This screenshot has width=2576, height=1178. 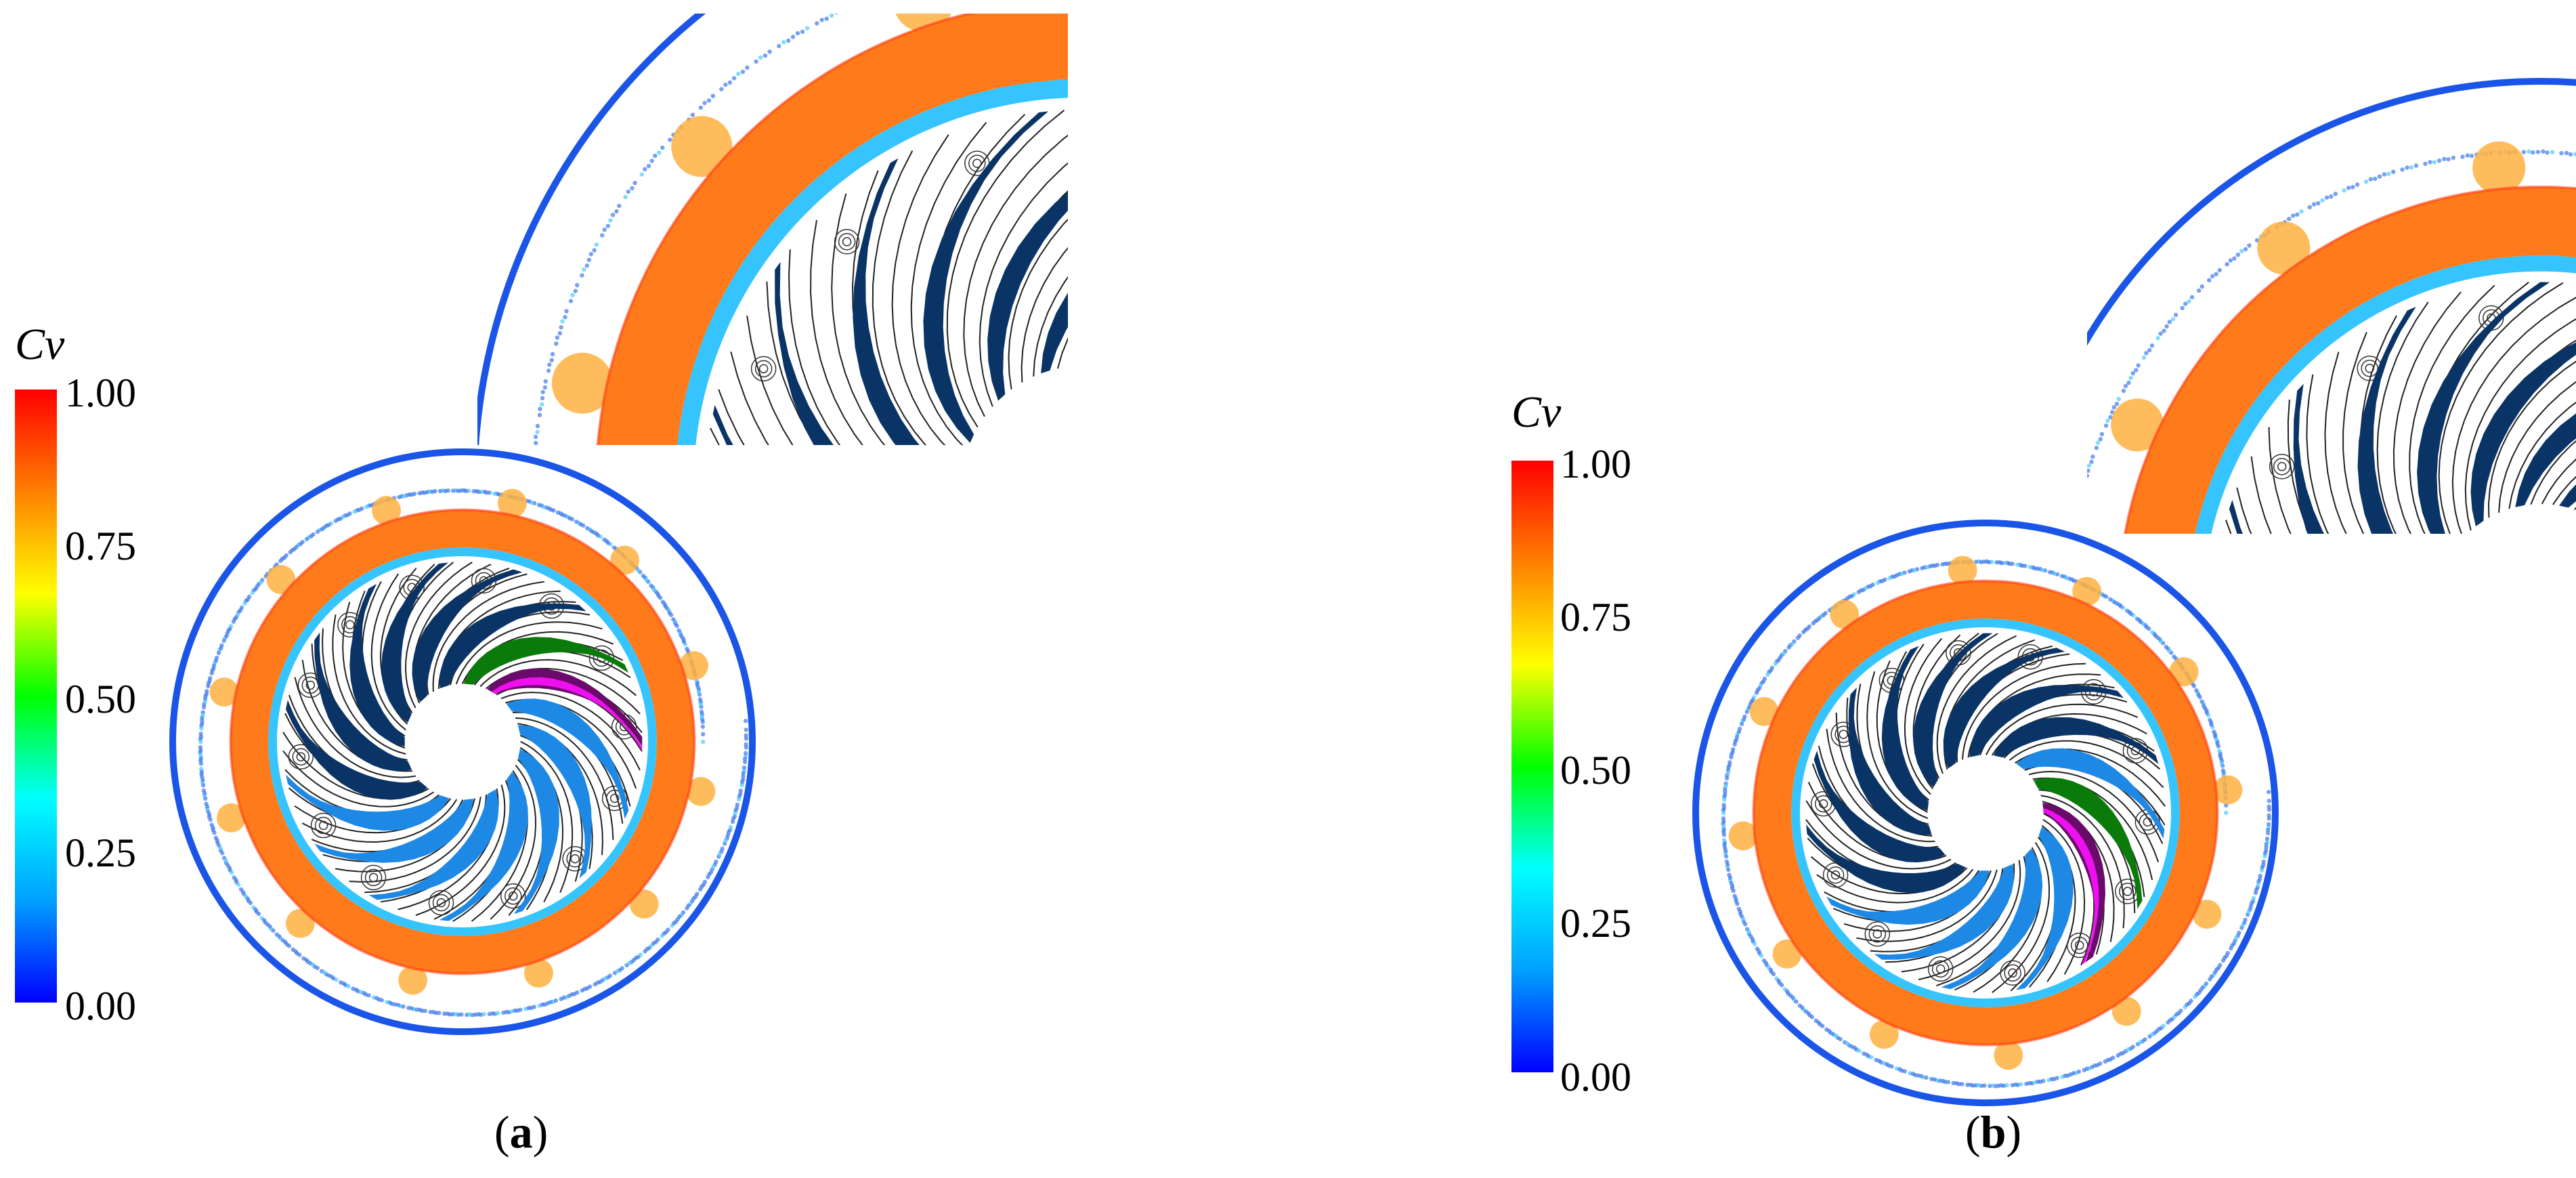 I want to click on hub, so click(x=463, y=741).